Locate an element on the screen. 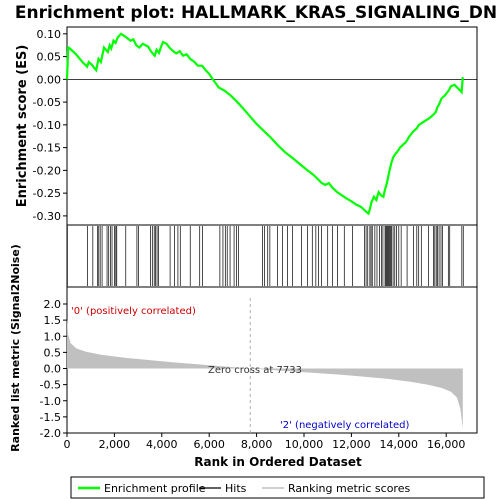 The width and height of the screenshot is (500, 500). metric-y-tick-label: 0.5 is located at coordinates (53, 352).